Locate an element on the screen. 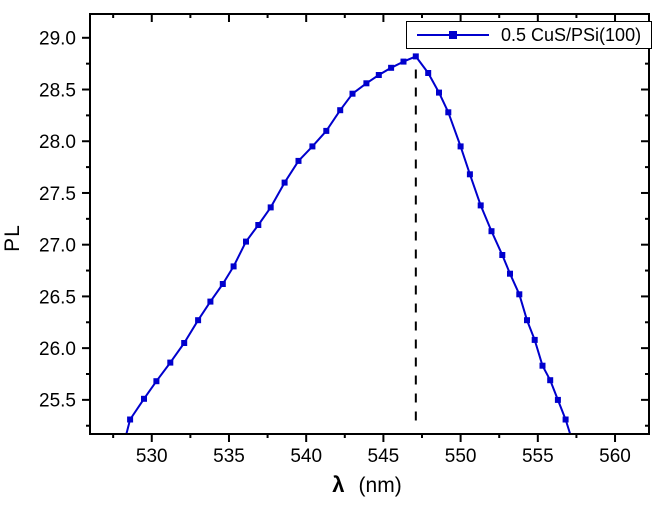 Image resolution: width=667 pixels, height=512 pixels. x-tick-label: 545 is located at coordinates (384, 456).